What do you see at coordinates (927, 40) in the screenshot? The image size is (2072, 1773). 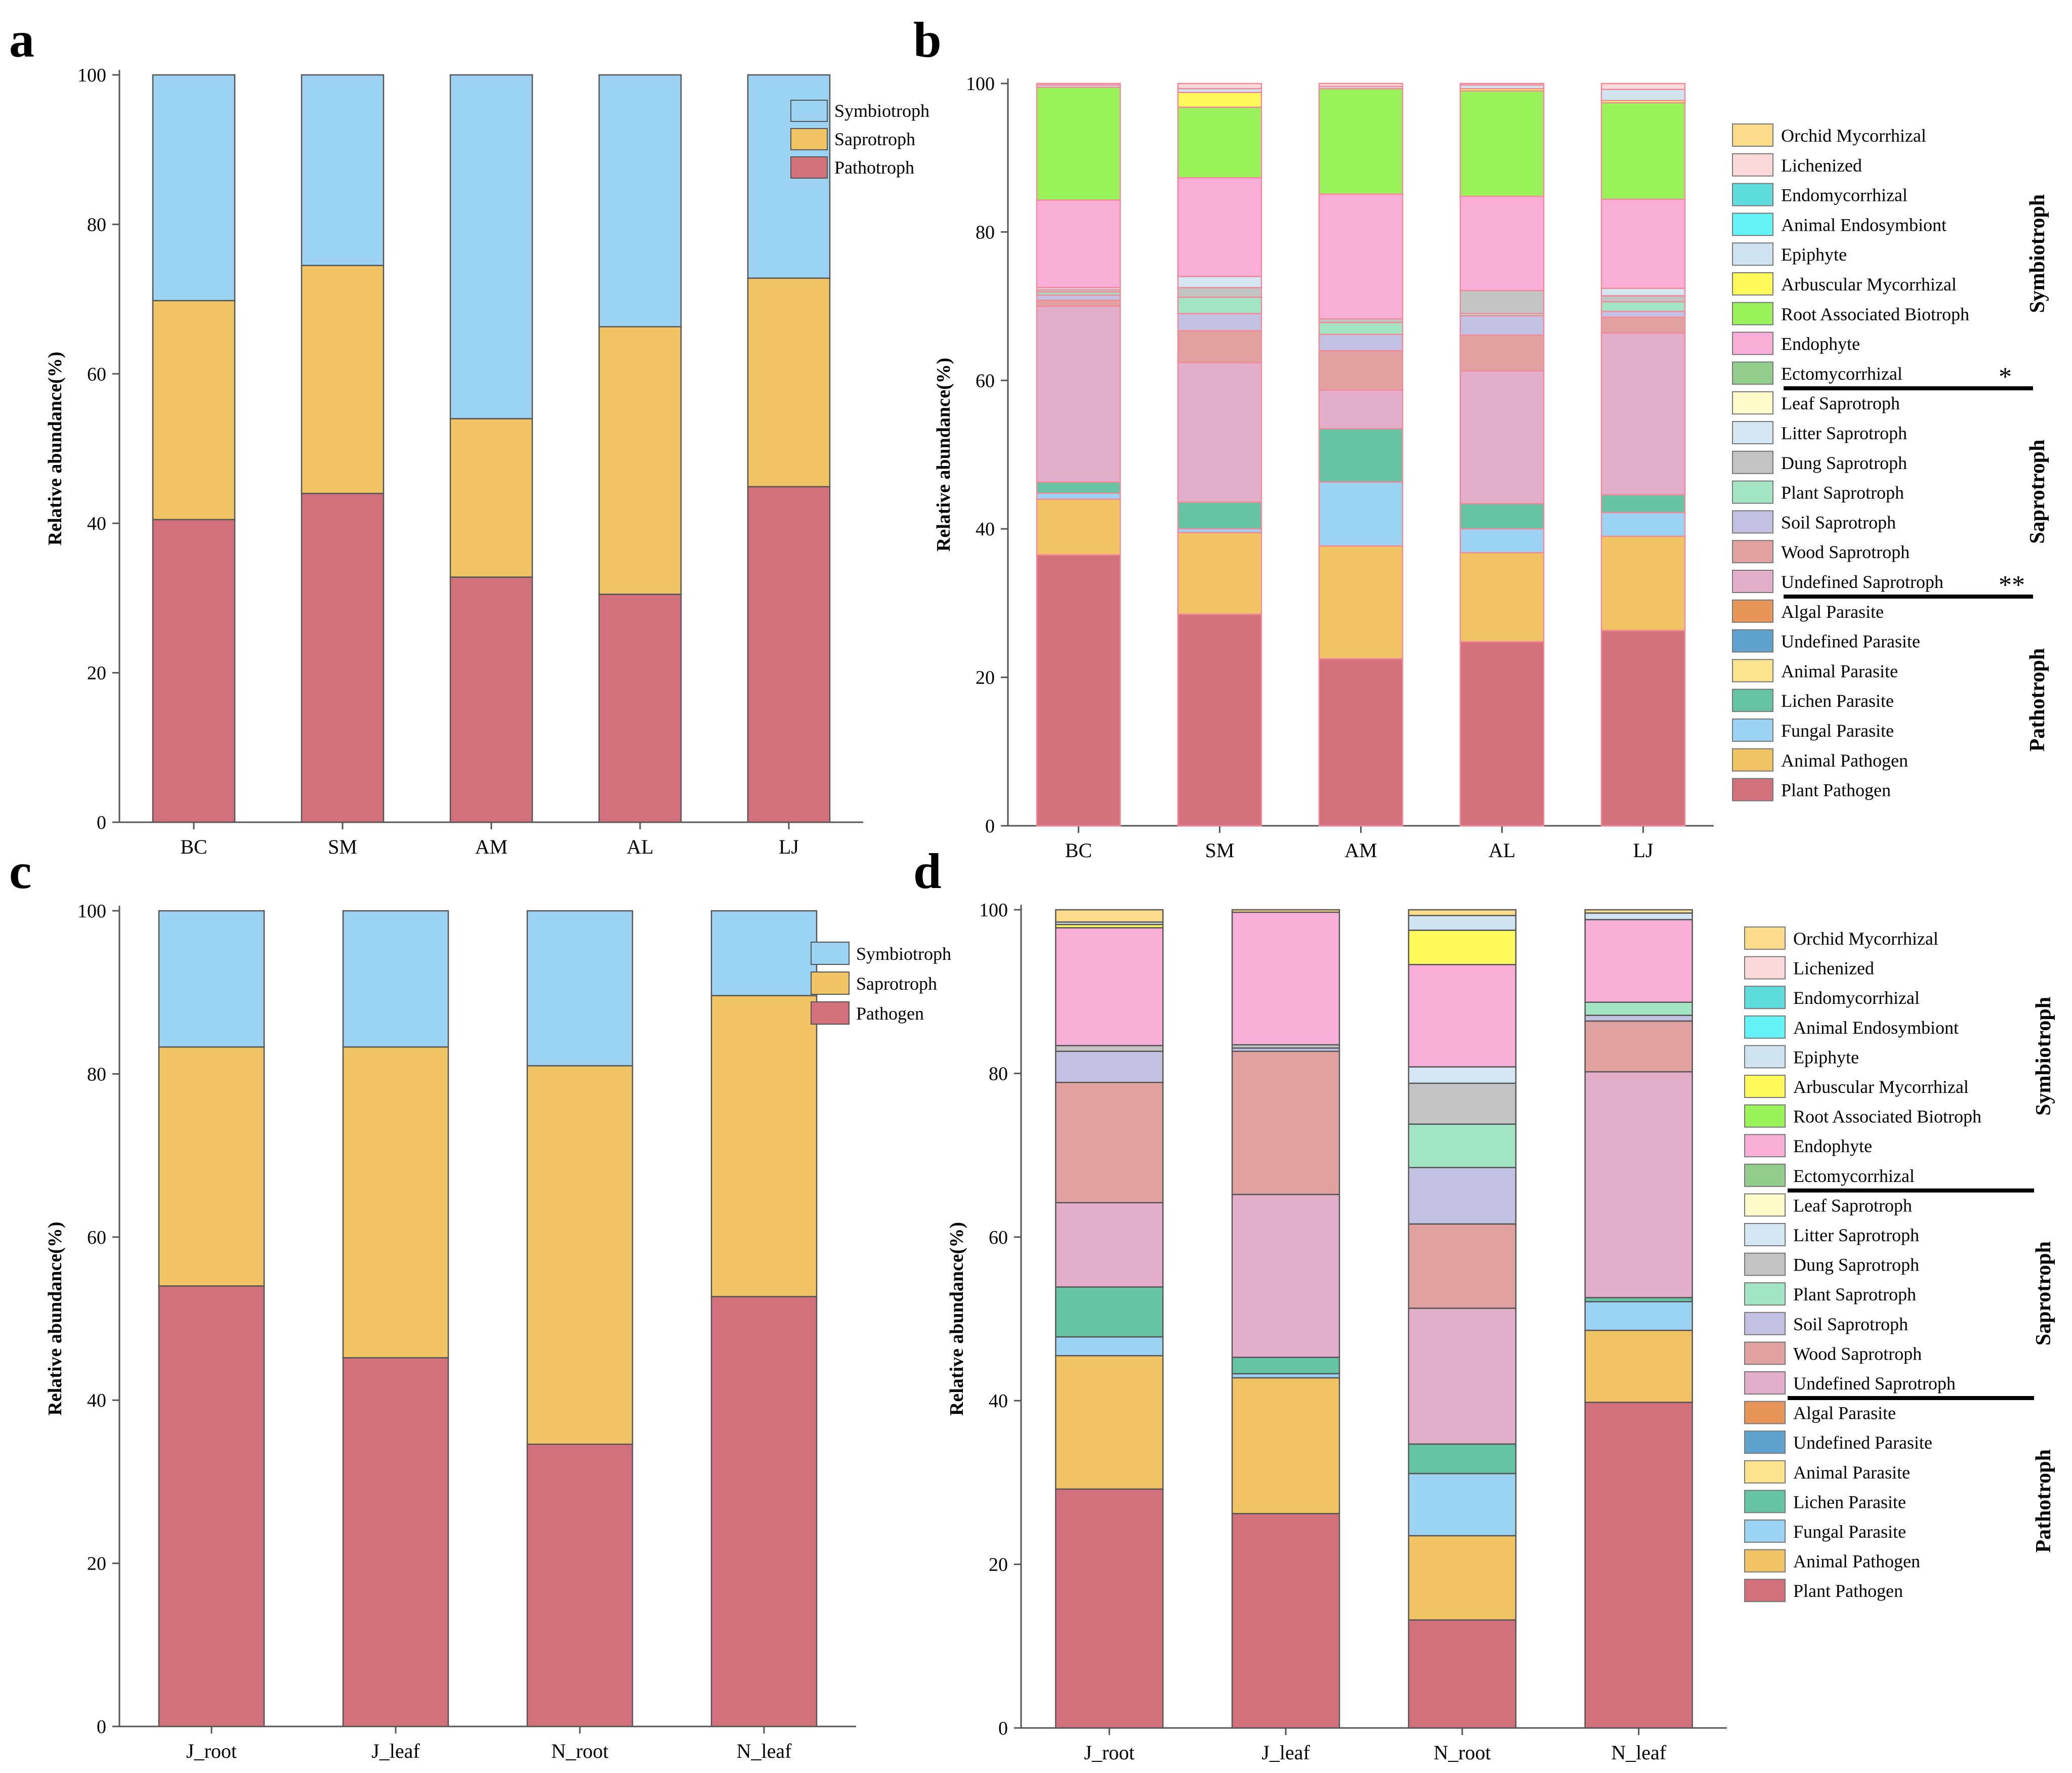 I see `panel-label-b: b` at bounding box center [927, 40].